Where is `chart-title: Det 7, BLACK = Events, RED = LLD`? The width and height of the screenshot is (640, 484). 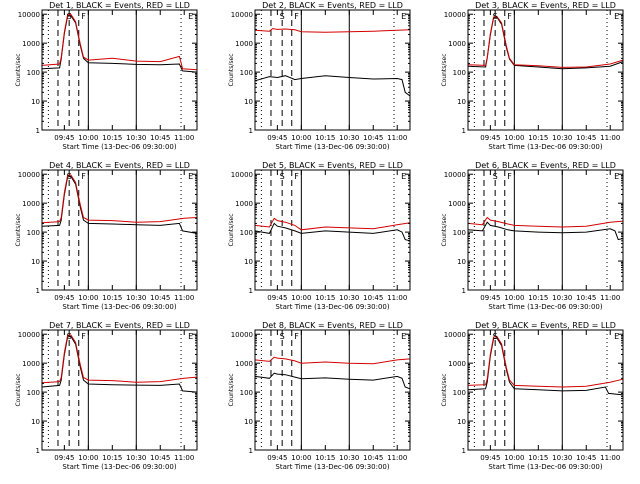
chart-title: Det 7, BLACK = Events, RED = LLD is located at coordinates (119, 325).